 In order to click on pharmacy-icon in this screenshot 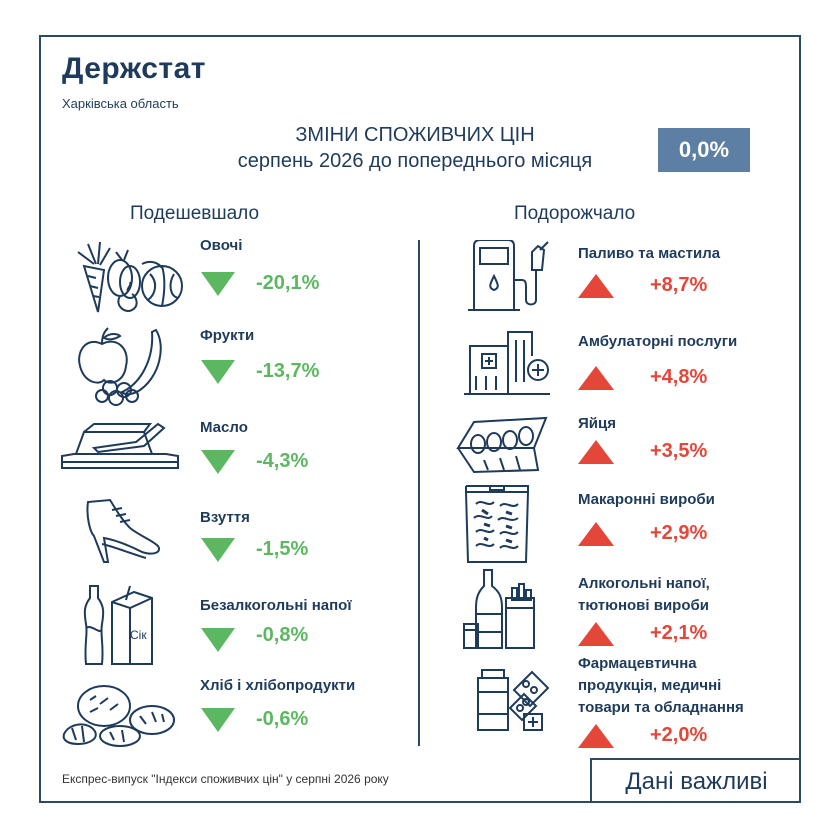, I will do `click(513, 700)`.